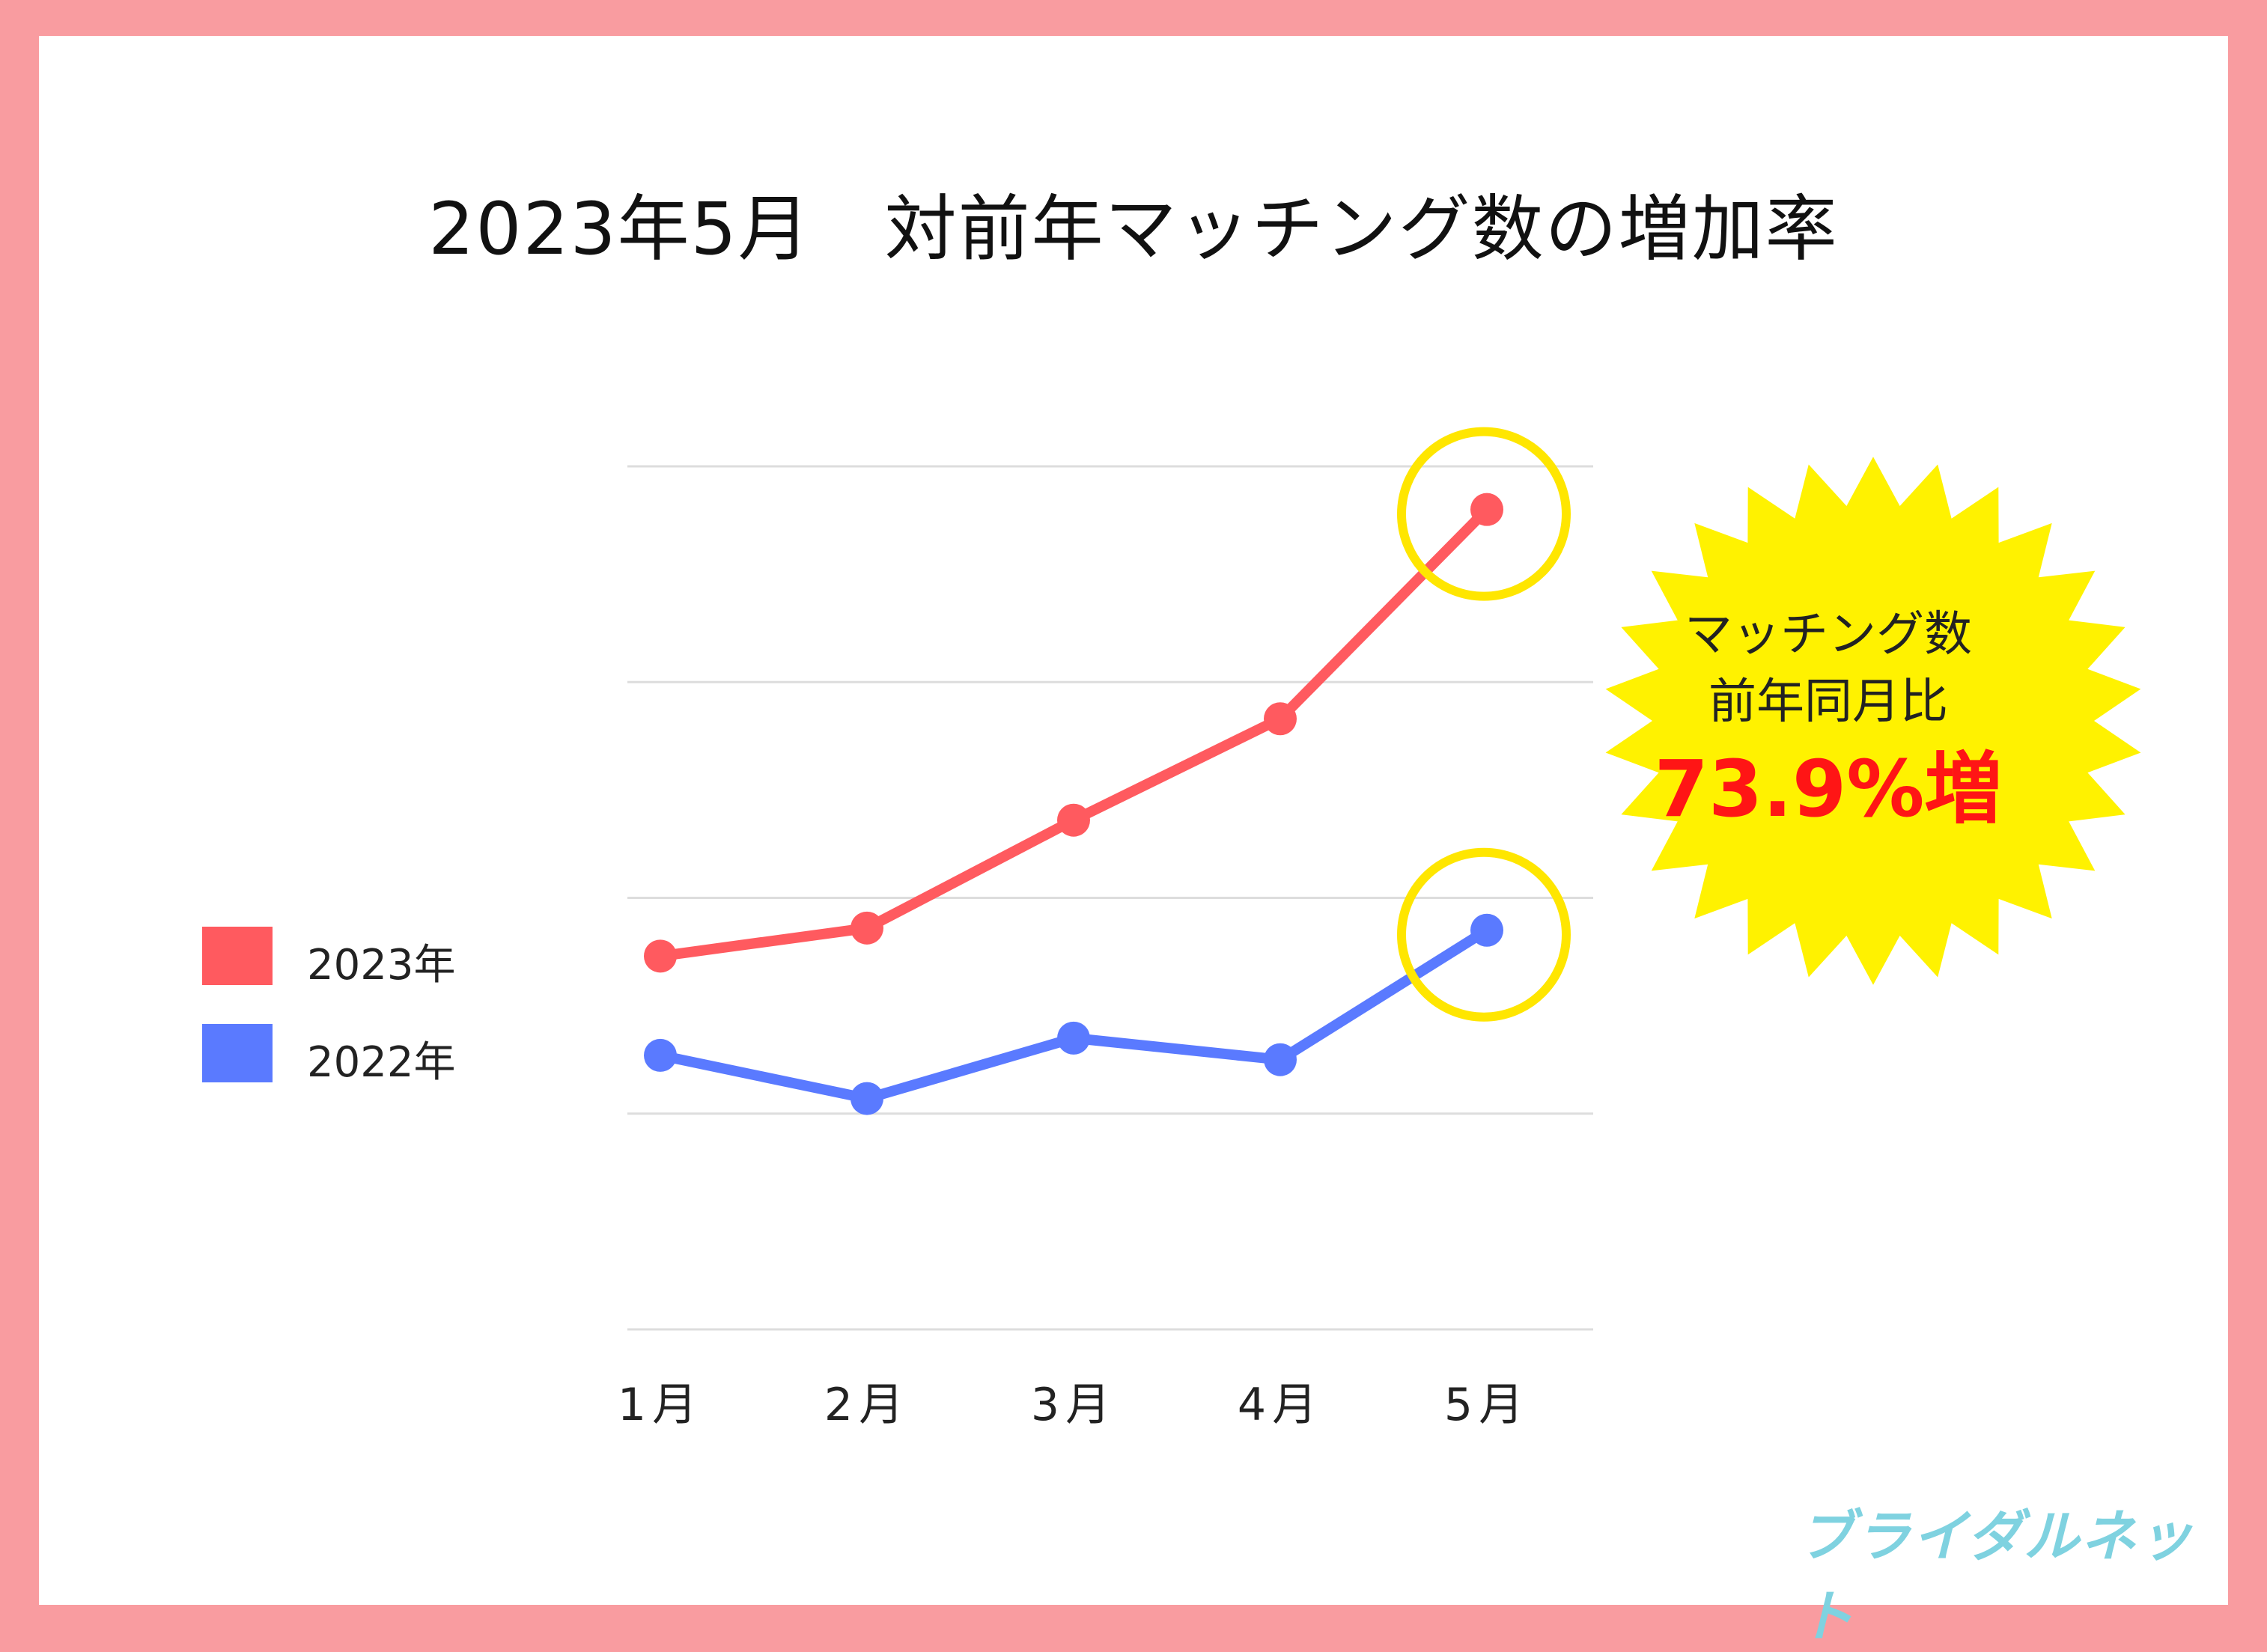 Image resolution: width=2267 pixels, height=1652 pixels. Describe the element at coordinates (866, 928) in the screenshot. I see `data-point-2023年-2月` at that location.